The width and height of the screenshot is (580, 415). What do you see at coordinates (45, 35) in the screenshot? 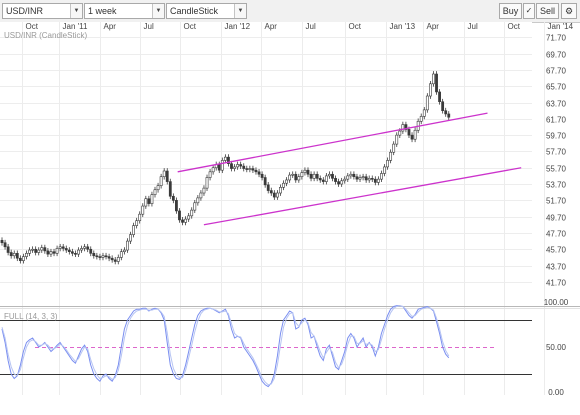
I see `chart-title: USD/INR (CandleStick)` at bounding box center [45, 35].